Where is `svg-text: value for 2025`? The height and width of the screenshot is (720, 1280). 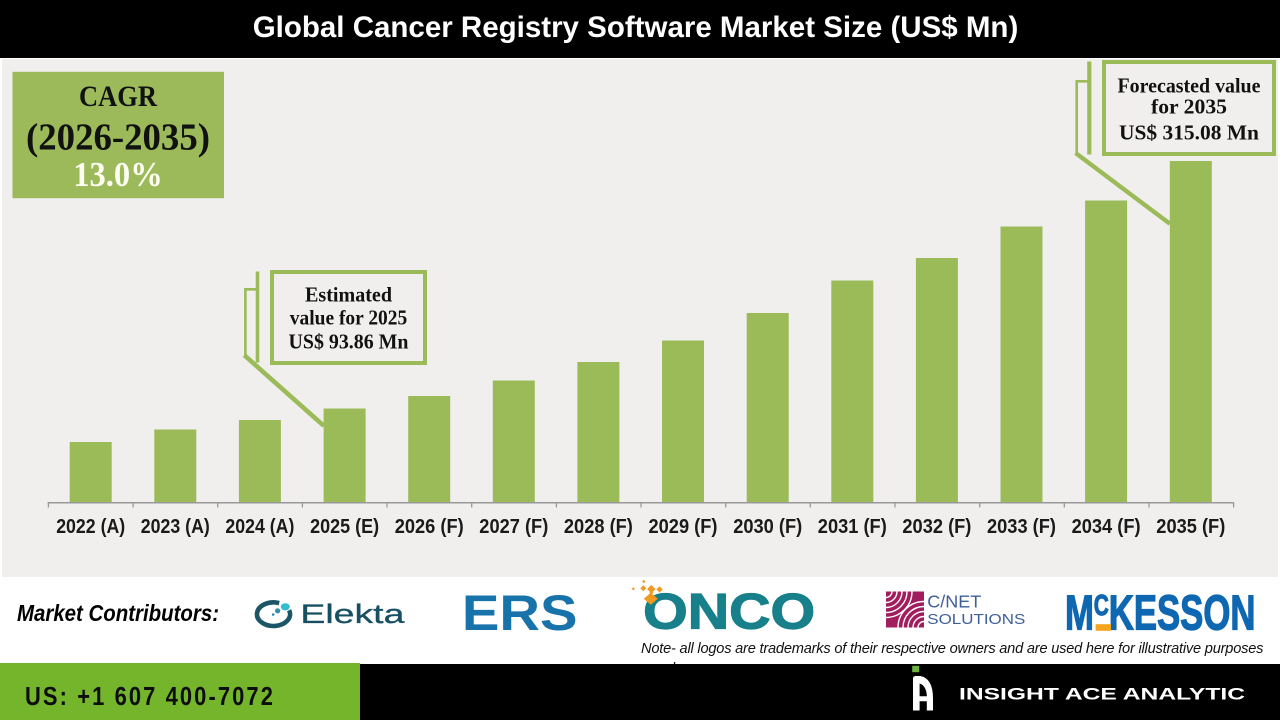 svg-text: value for 2025 is located at coordinates (349, 318).